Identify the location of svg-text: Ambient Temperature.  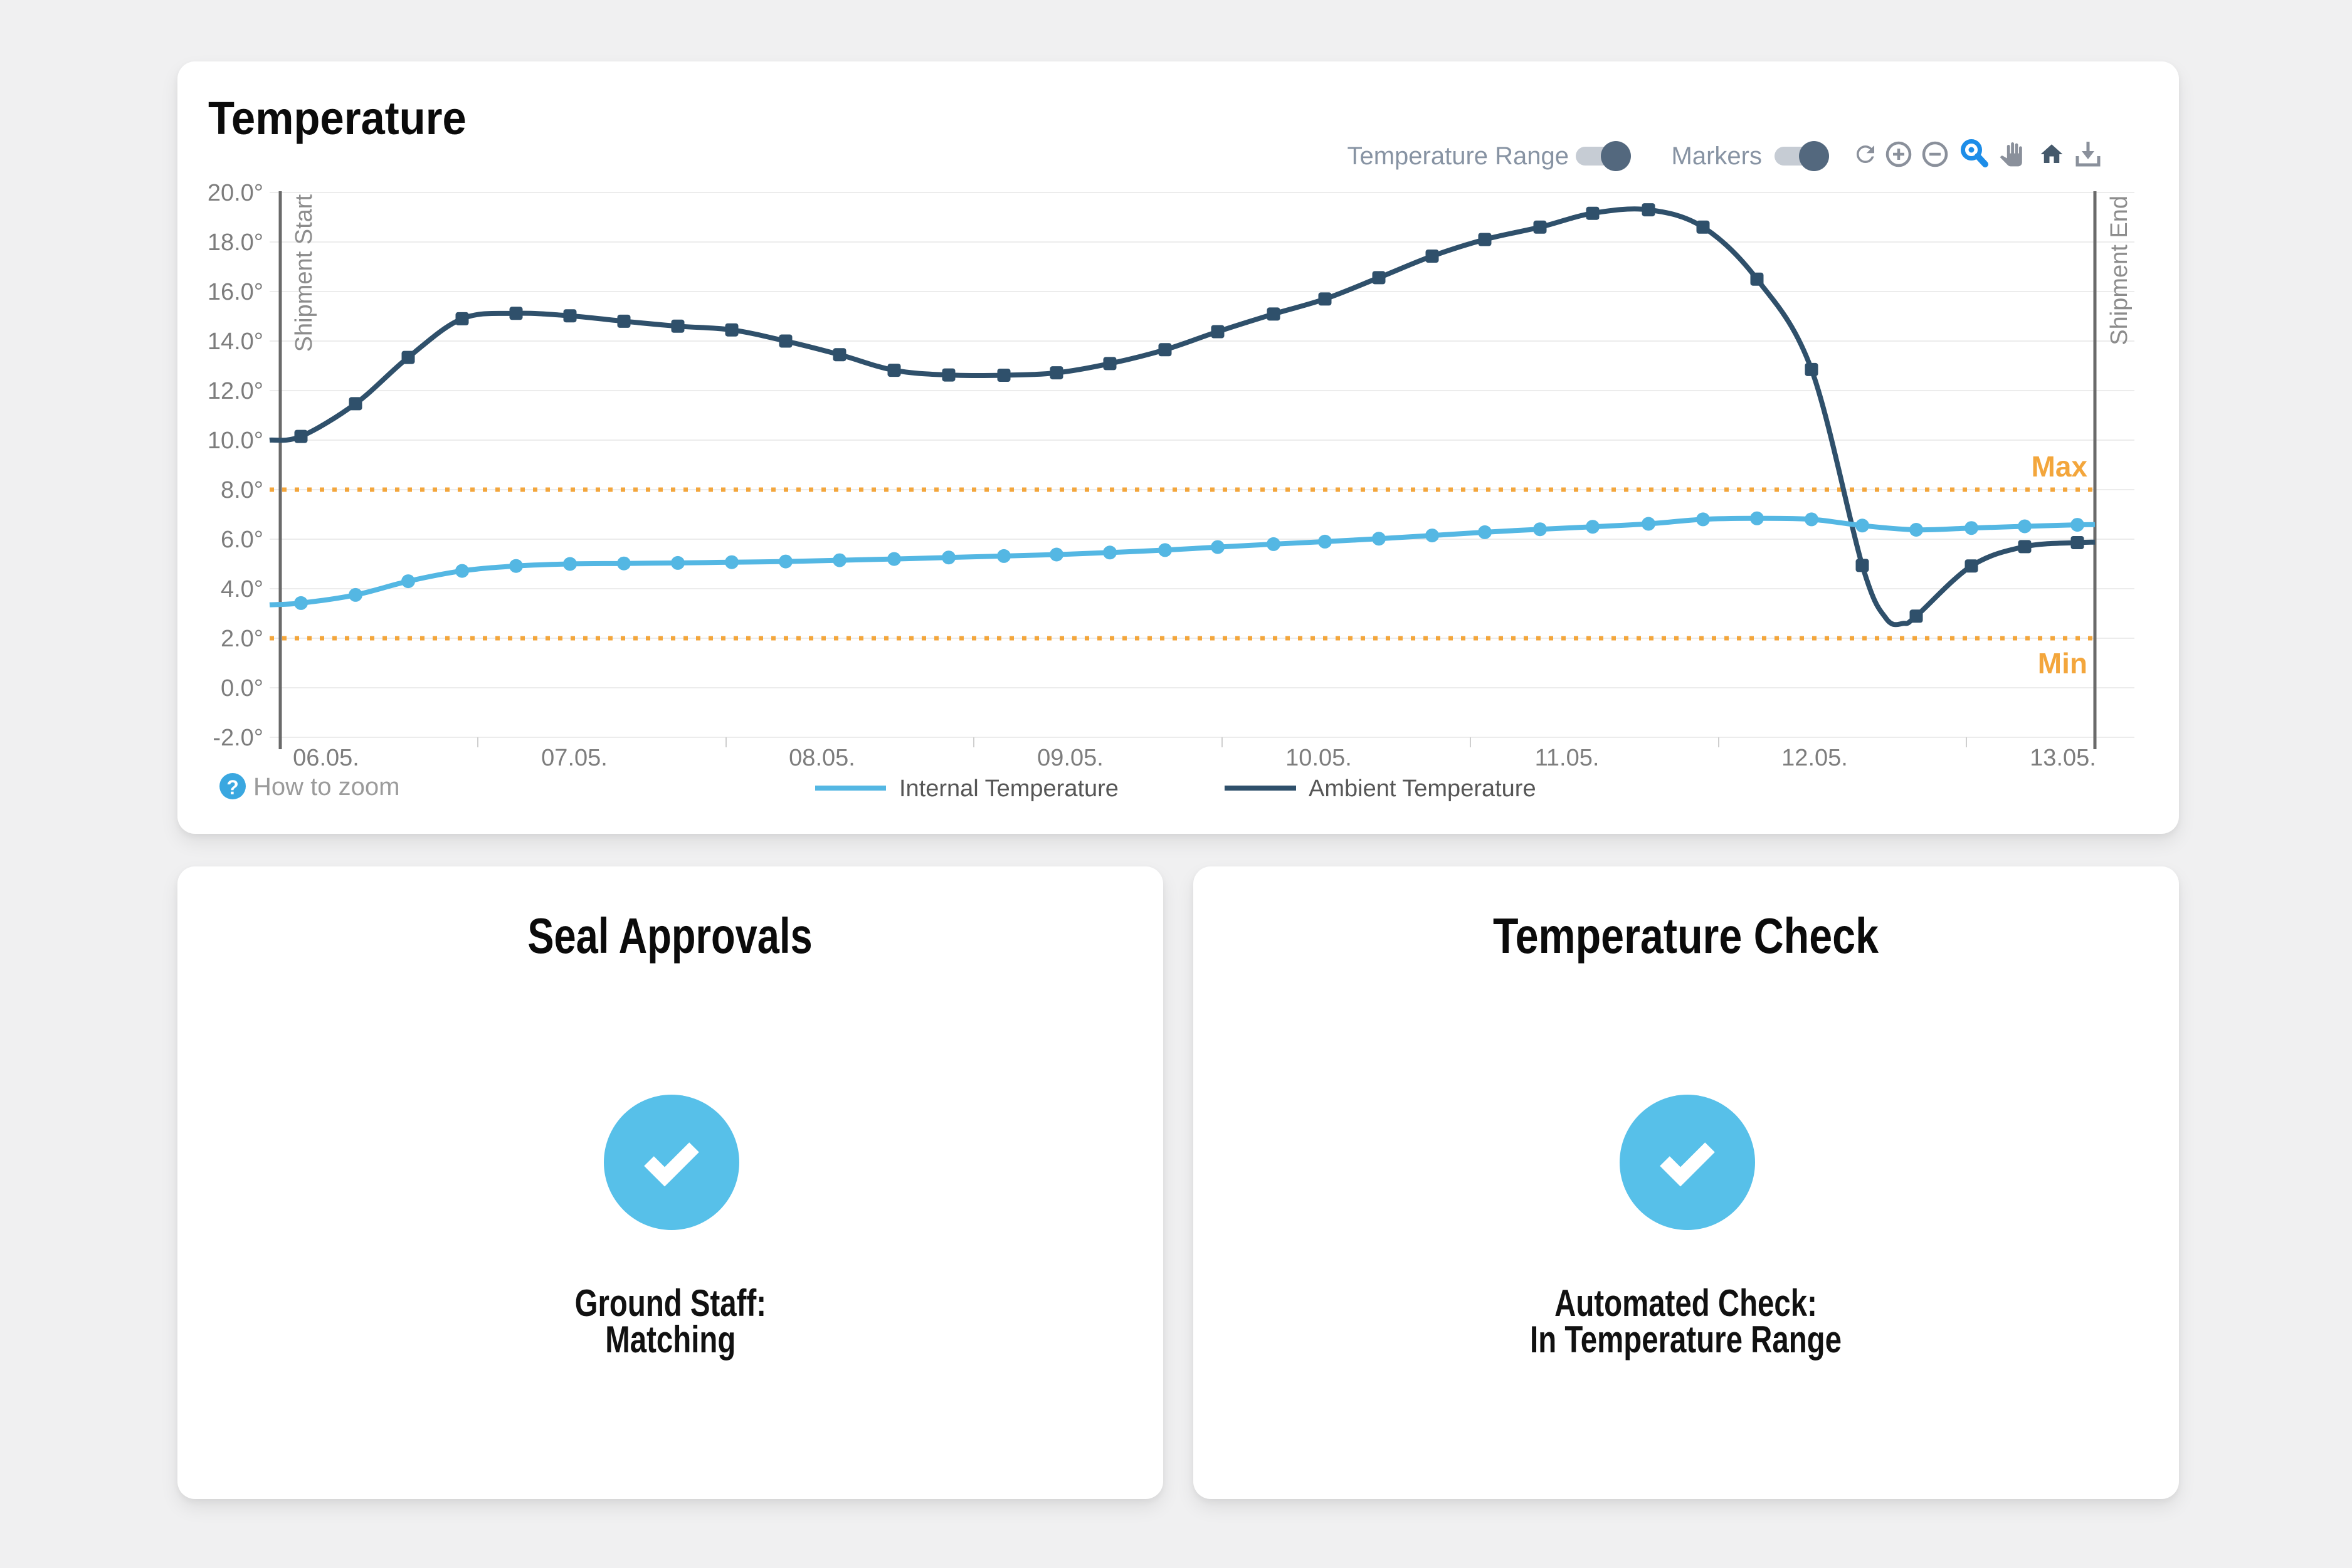
(1422, 789).